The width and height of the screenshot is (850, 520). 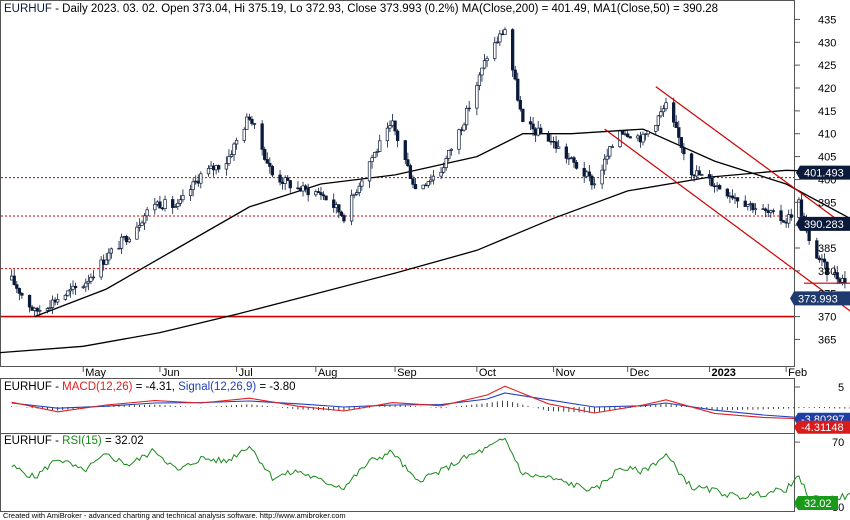 I want to click on macd-line, so click(x=430, y=404).